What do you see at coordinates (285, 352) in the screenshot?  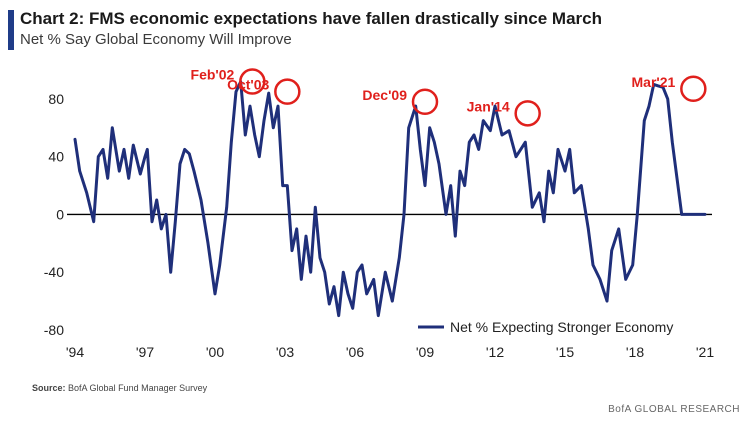 I see `x-tick-label: '03` at bounding box center [285, 352].